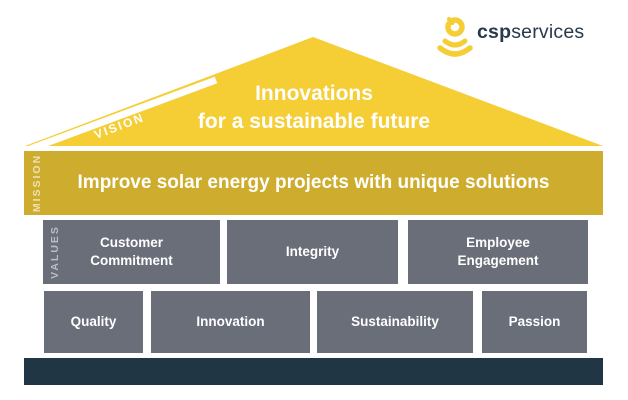 The height and width of the screenshot is (400, 628). I want to click on value-label: Passion, so click(534, 321).